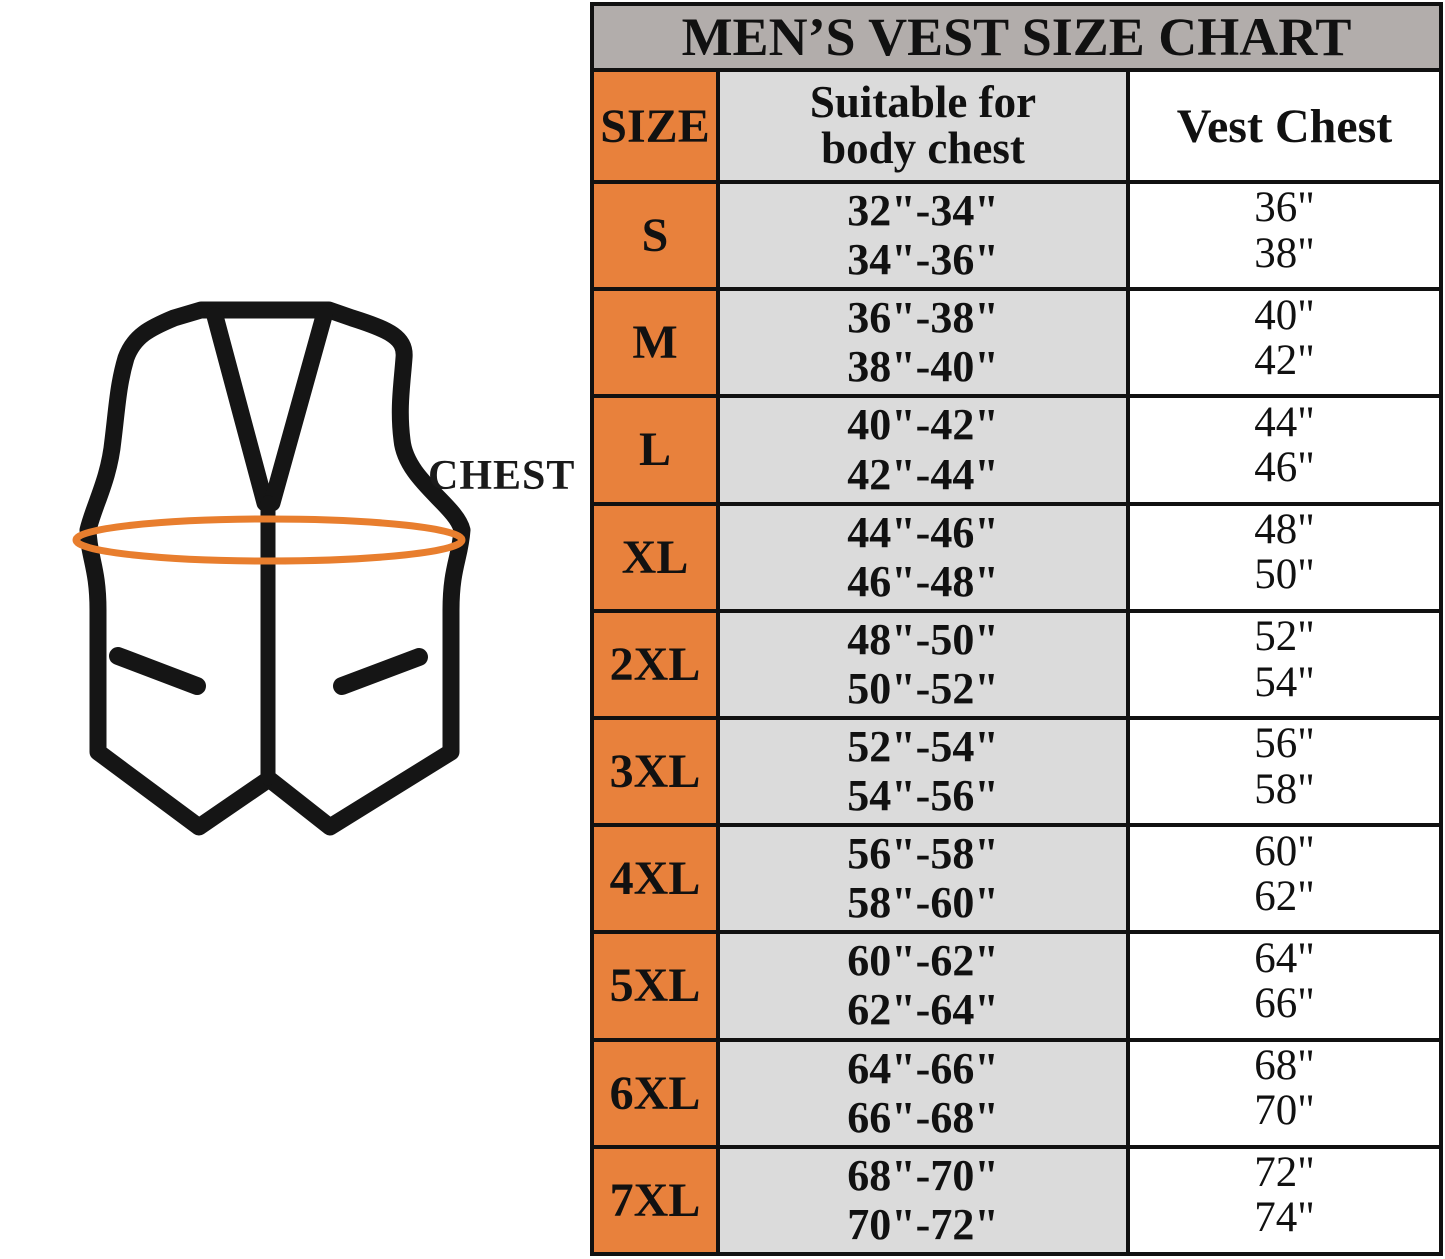 This screenshot has height=1259, width=1445. I want to click on body-chest-range-line1: 68"-70", so click(923, 1175).